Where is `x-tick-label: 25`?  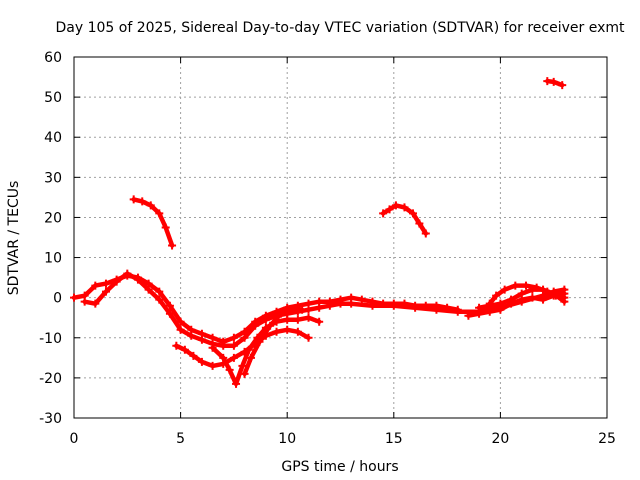 x-tick-label: 25 is located at coordinates (607, 439).